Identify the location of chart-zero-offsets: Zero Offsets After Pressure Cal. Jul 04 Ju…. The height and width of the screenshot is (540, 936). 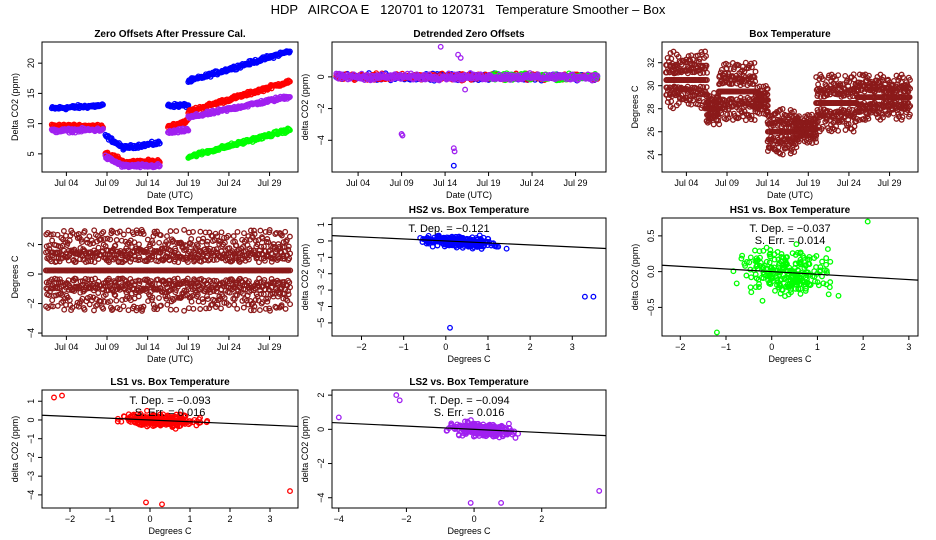
(154, 114).